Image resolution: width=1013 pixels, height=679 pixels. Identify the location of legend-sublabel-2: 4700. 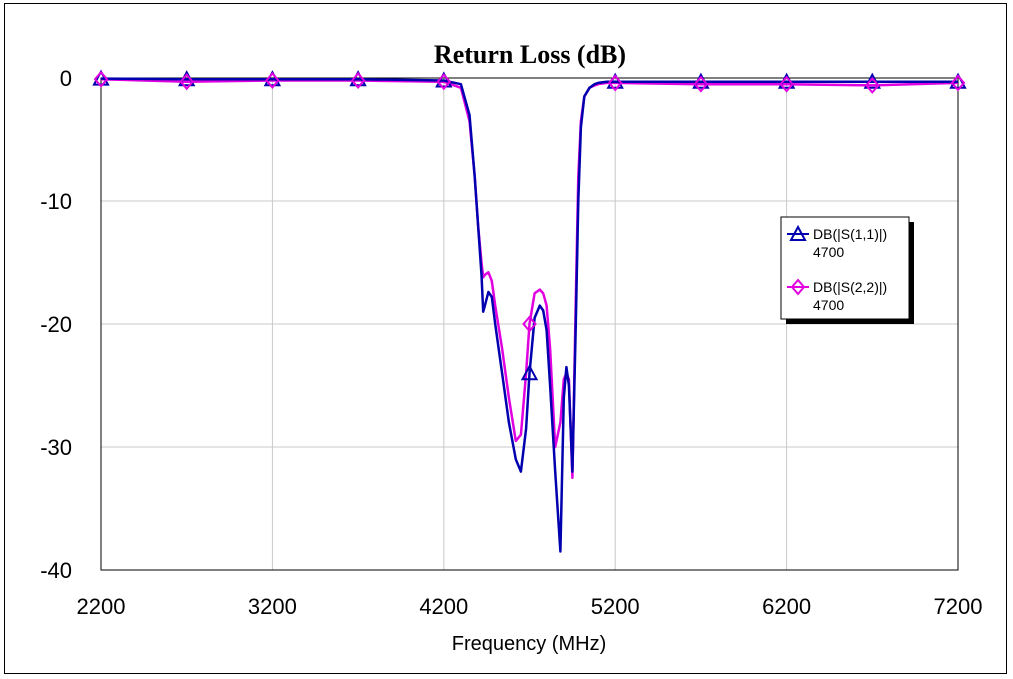
(828, 305).